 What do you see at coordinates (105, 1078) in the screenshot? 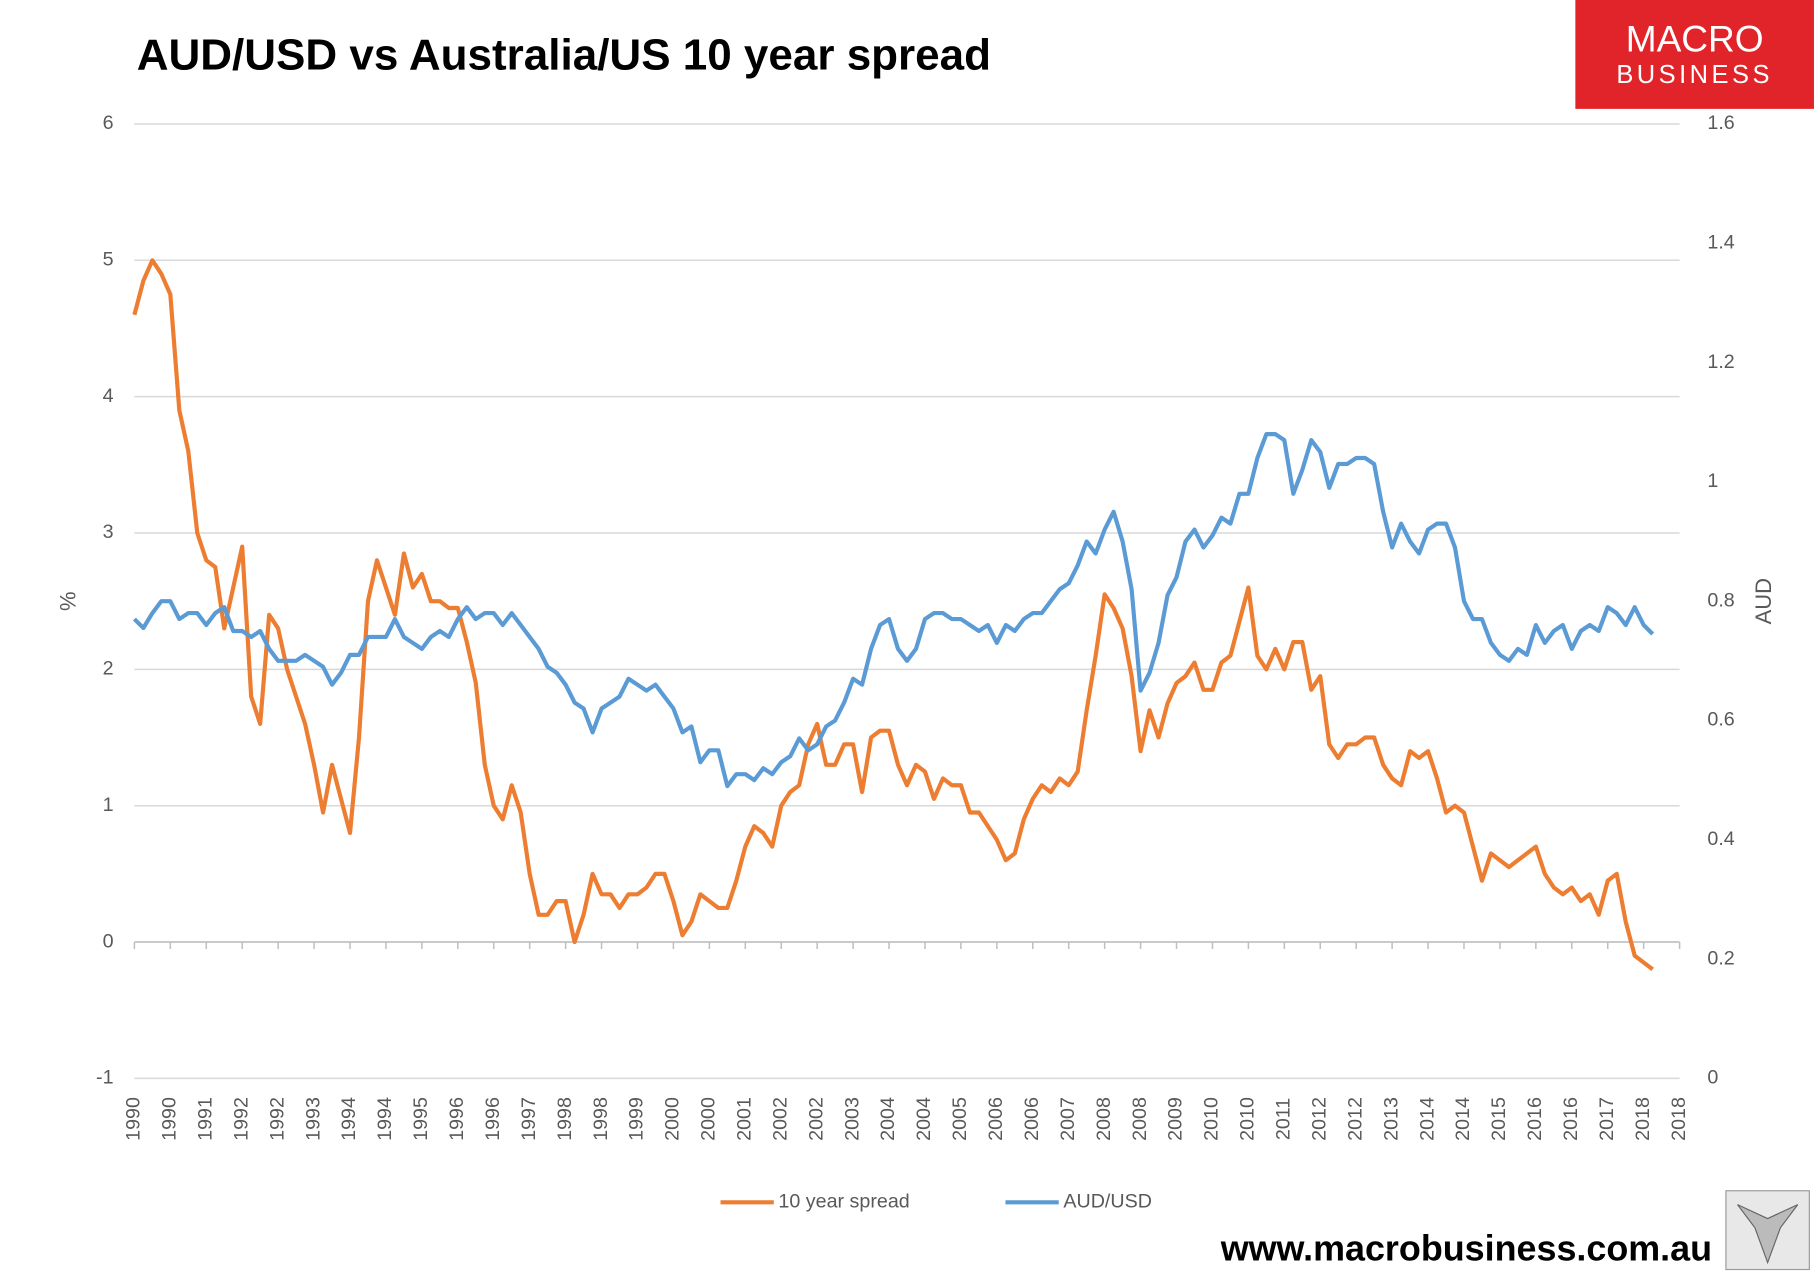
I see `y-tick-label: -1` at bounding box center [105, 1078].